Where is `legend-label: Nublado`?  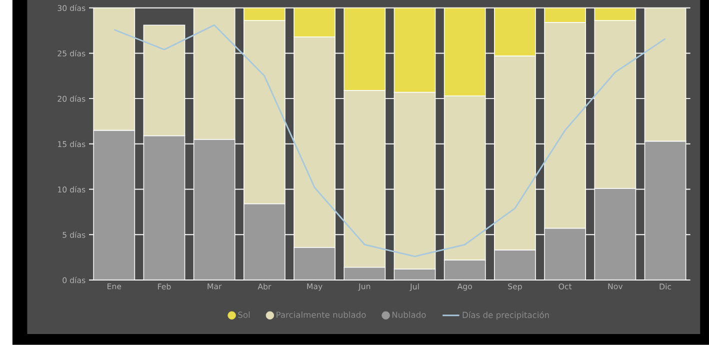 legend-label: Nublado is located at coordinates (409, 315).